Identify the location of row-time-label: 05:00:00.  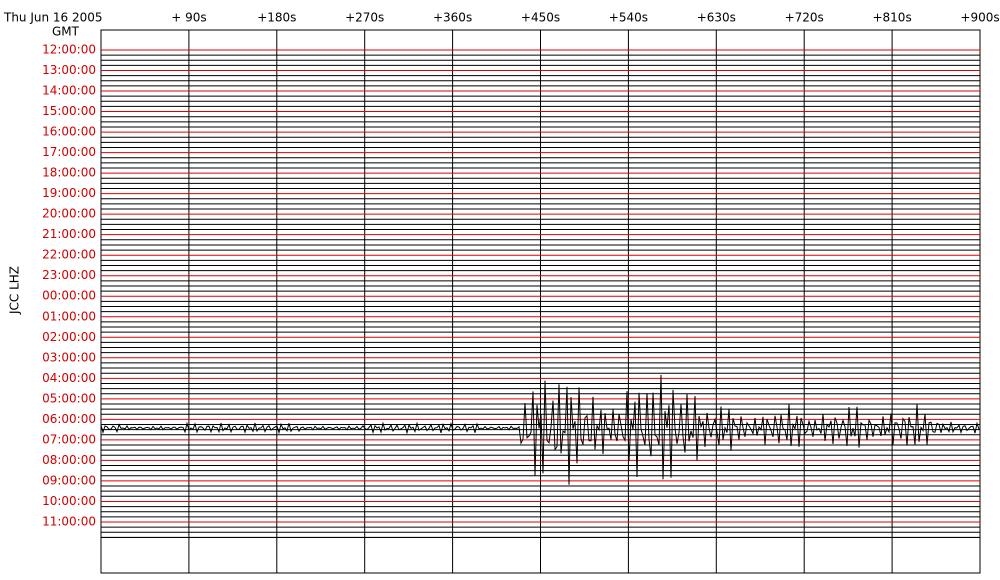
(69, 398).